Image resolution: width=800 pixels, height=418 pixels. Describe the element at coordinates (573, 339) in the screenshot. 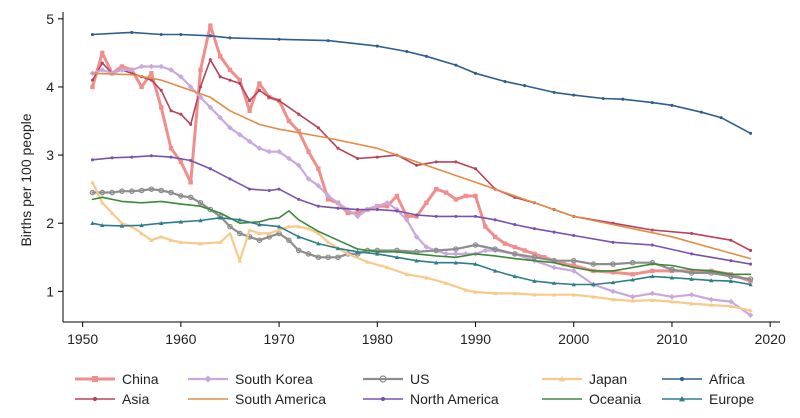

I see `x-tick-label: 2000` at that location.